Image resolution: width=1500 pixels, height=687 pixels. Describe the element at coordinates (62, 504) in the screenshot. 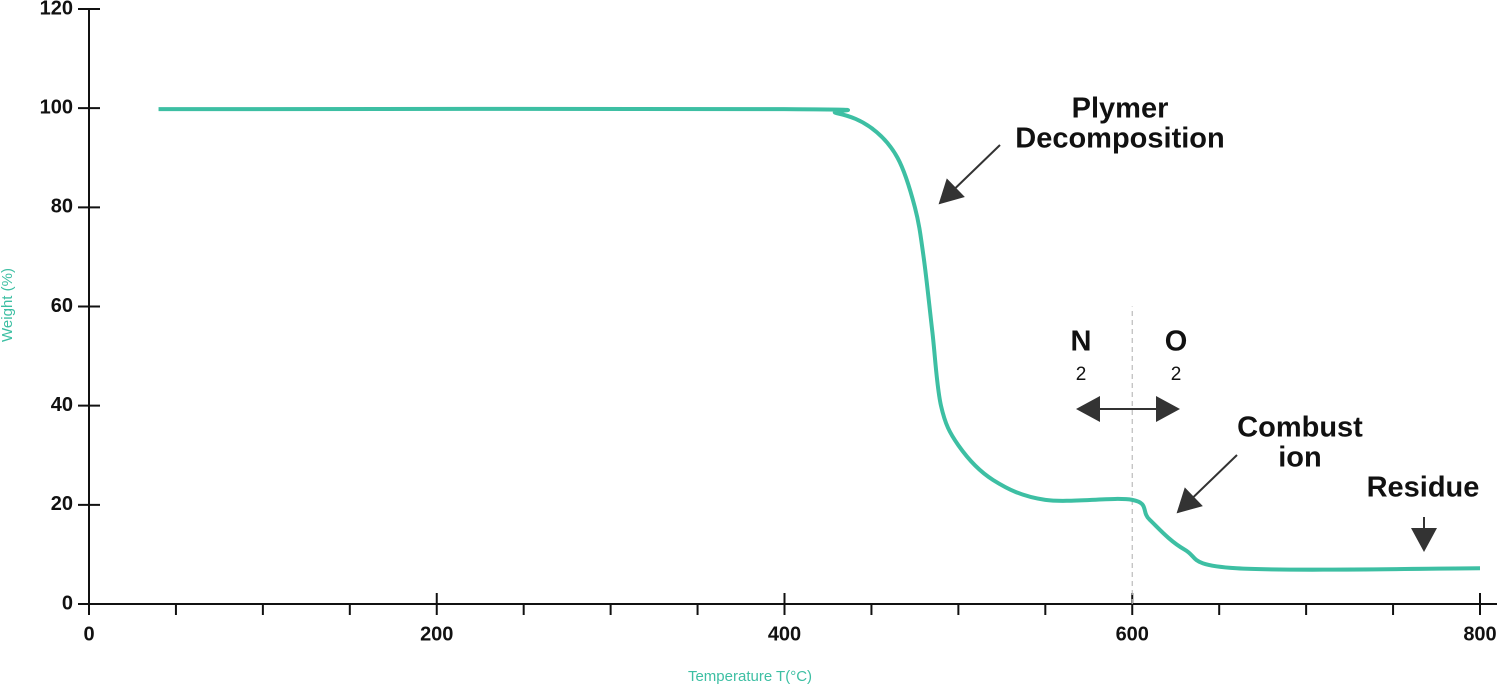

I see `y-tick-label: 20` at that location.